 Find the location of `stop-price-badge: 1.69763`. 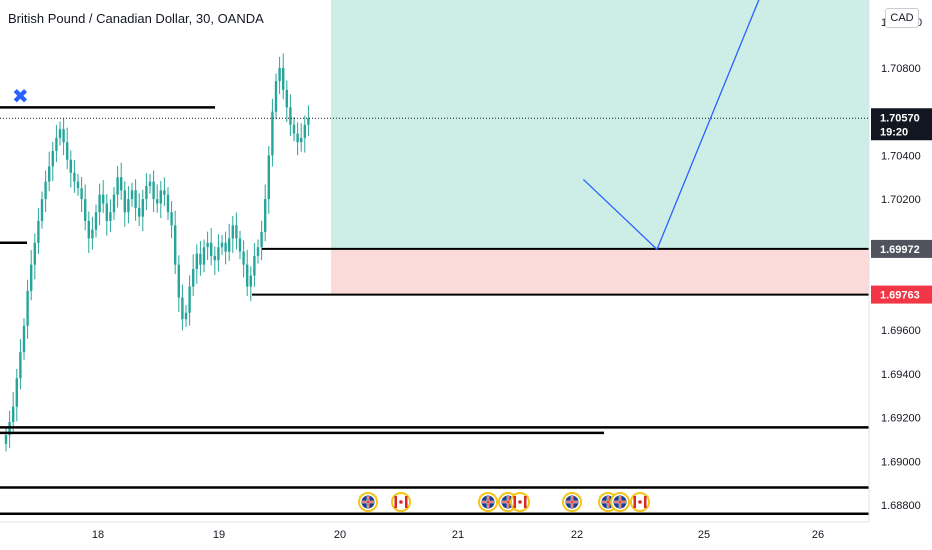

stop-price-badge: 1.69763 is located at coordinates (901, 294).